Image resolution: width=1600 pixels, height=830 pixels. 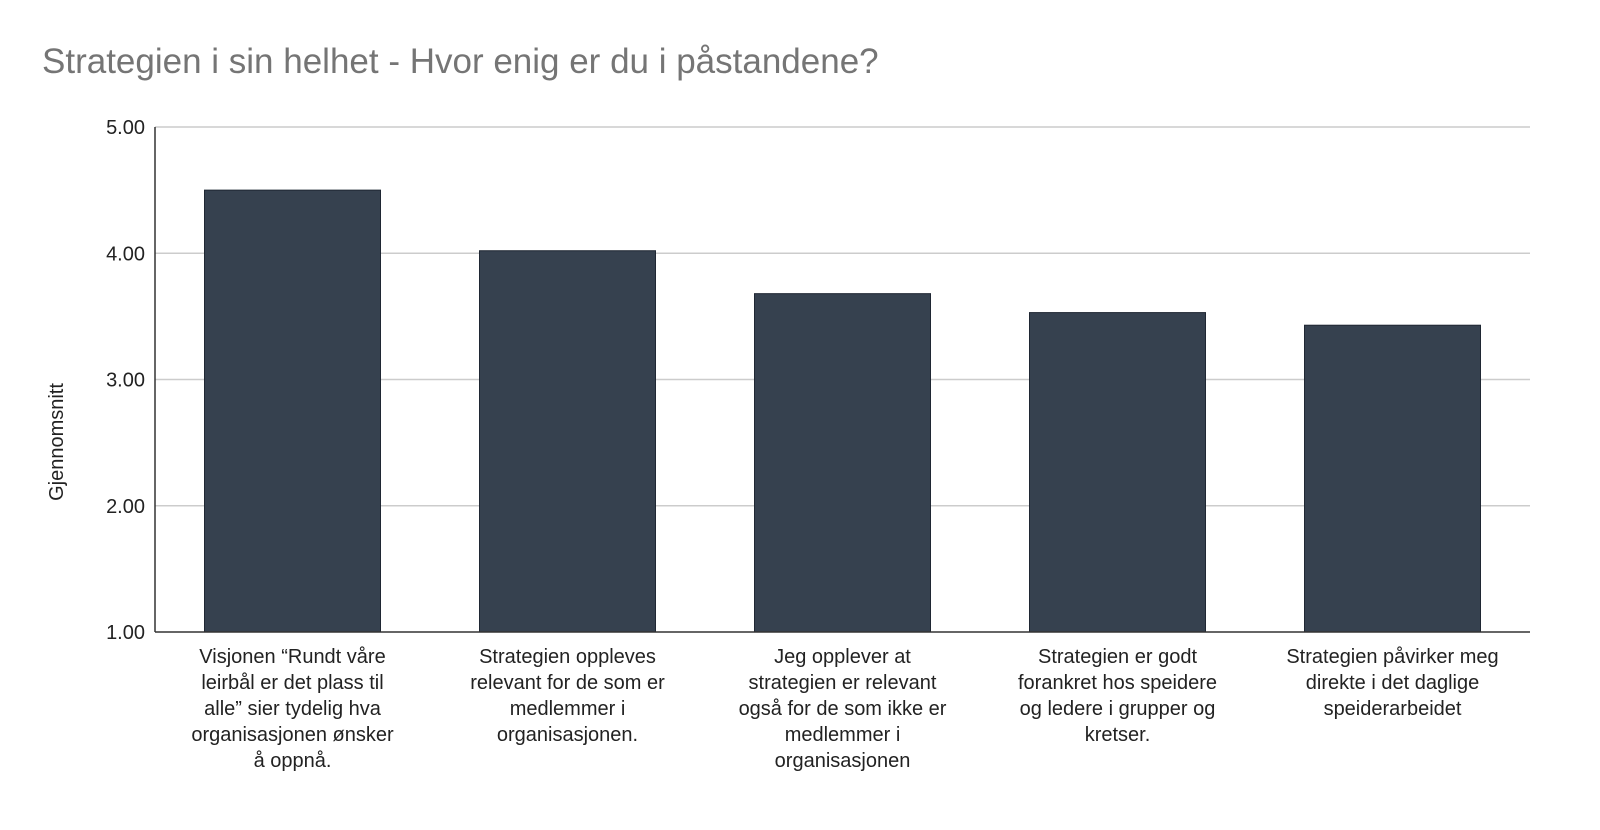 I want to click on y-tick-label: 4.00, so click(x=125, y=254).